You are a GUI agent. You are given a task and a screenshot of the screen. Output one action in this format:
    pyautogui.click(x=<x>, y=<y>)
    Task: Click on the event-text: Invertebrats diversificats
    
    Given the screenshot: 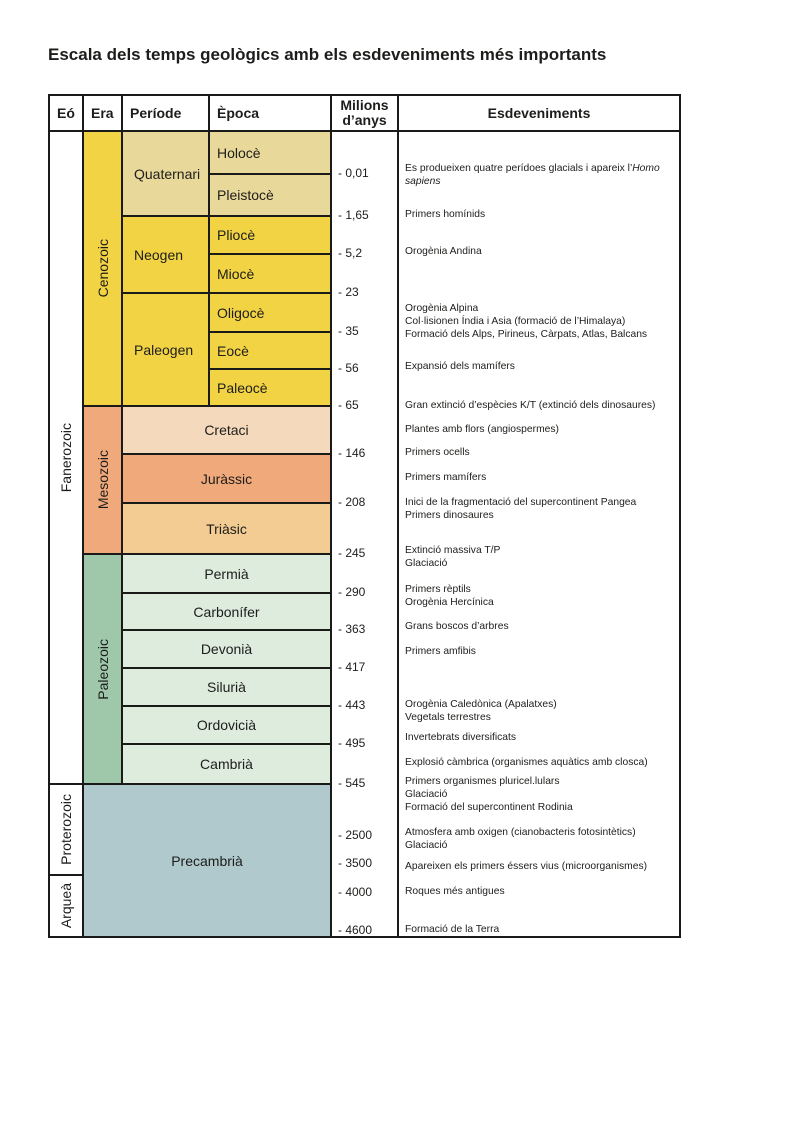 What is the action you would take?
    pyautogui.click(x=461, y=737)
    